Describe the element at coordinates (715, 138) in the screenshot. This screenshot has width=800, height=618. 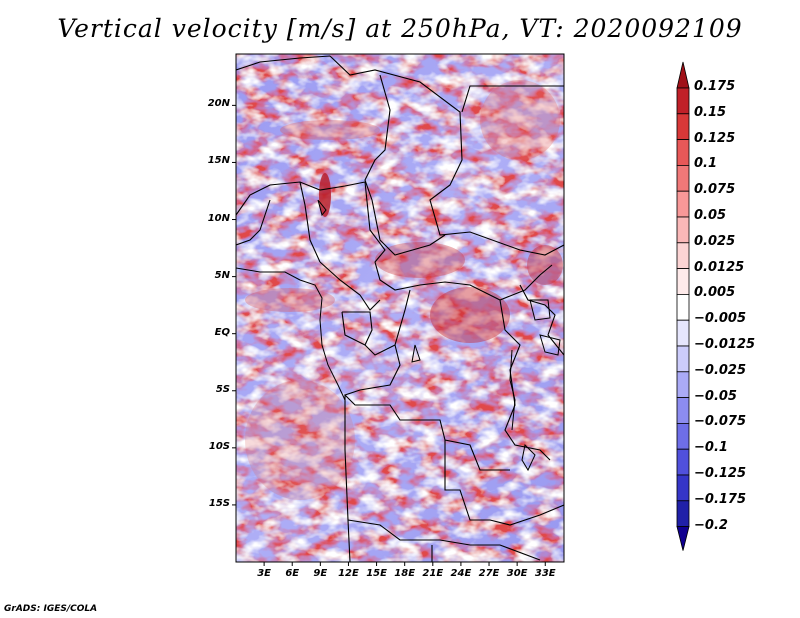
I see `colorbar-label: 0.125` at that location.